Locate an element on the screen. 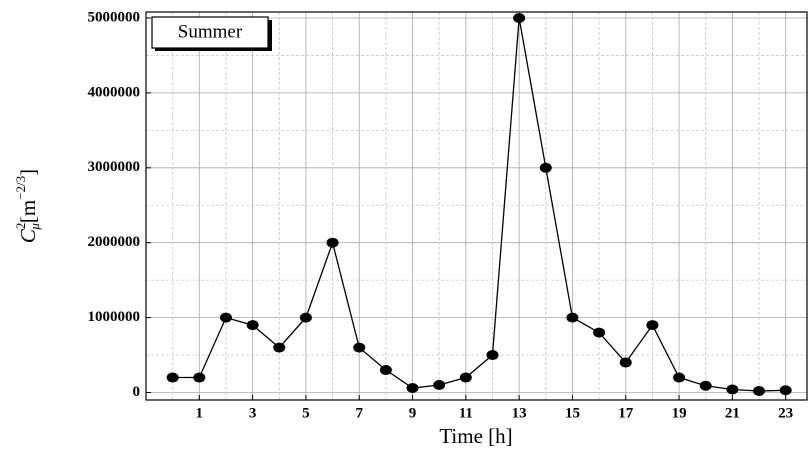 The width and height of the screenshot is (808, 452). x-tick-label: 13 is located at coordinates (519, 413).